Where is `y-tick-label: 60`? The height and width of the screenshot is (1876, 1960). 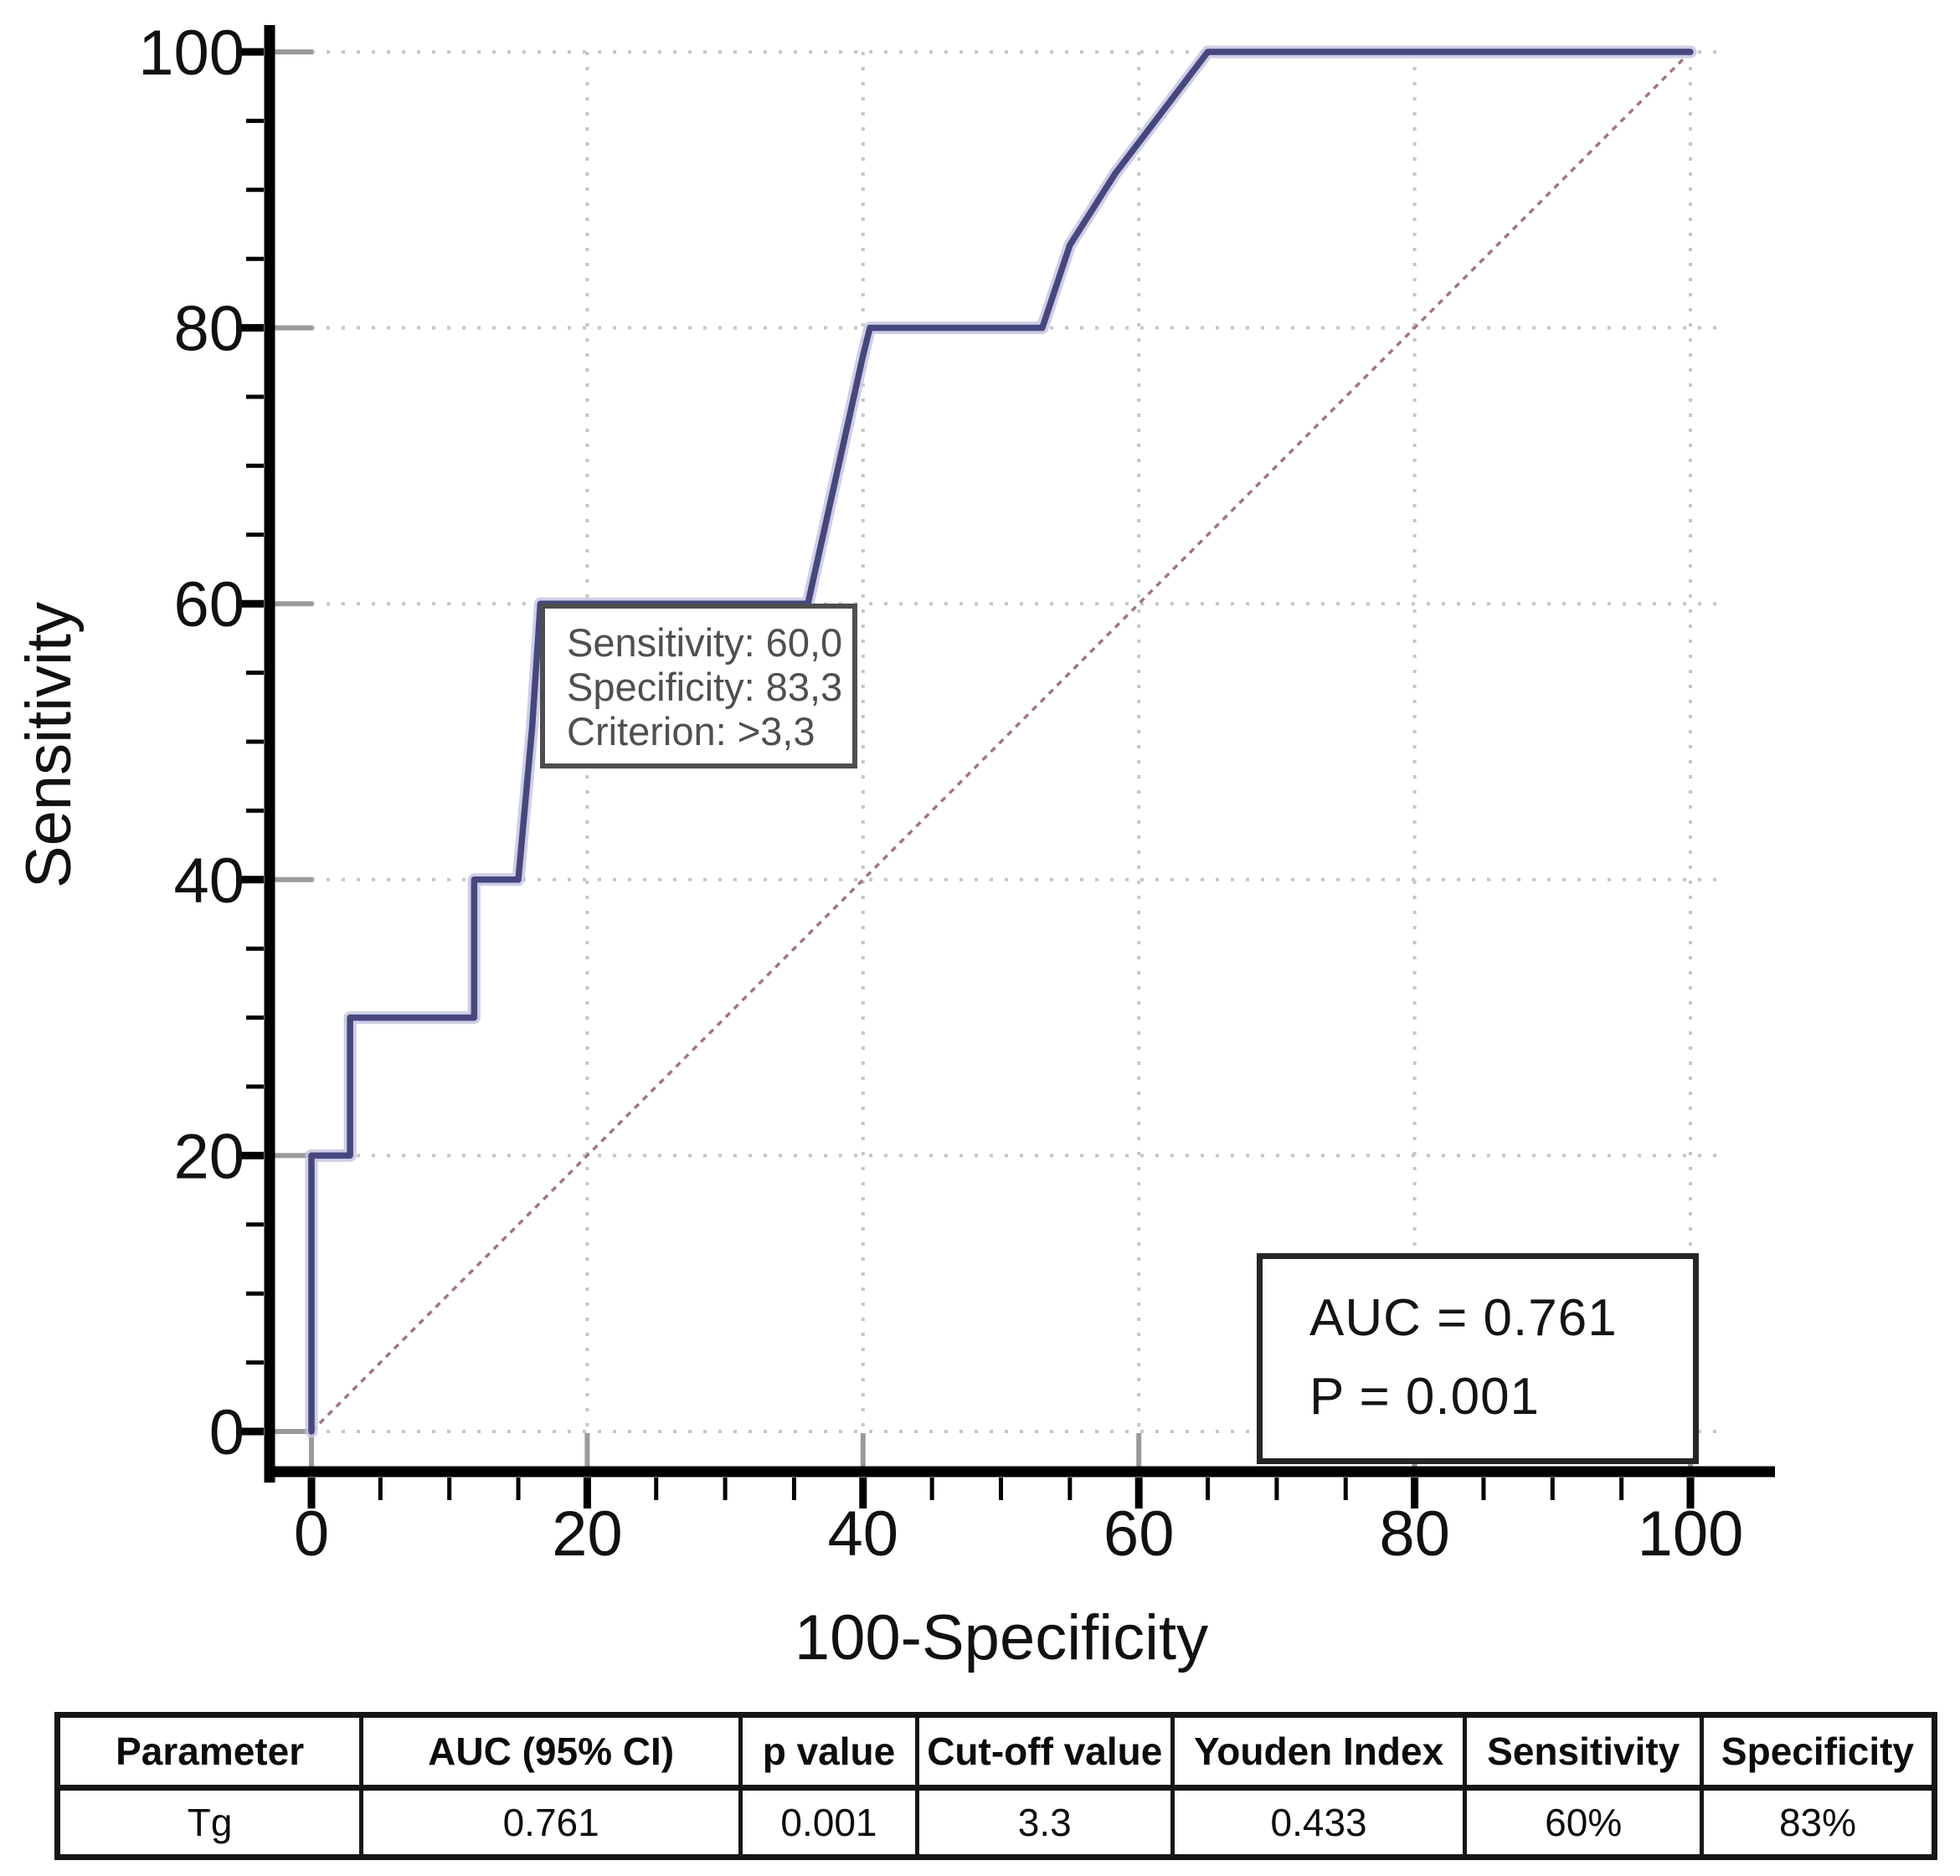 y-tick-label: 60 is located at coordinates (208, 604).